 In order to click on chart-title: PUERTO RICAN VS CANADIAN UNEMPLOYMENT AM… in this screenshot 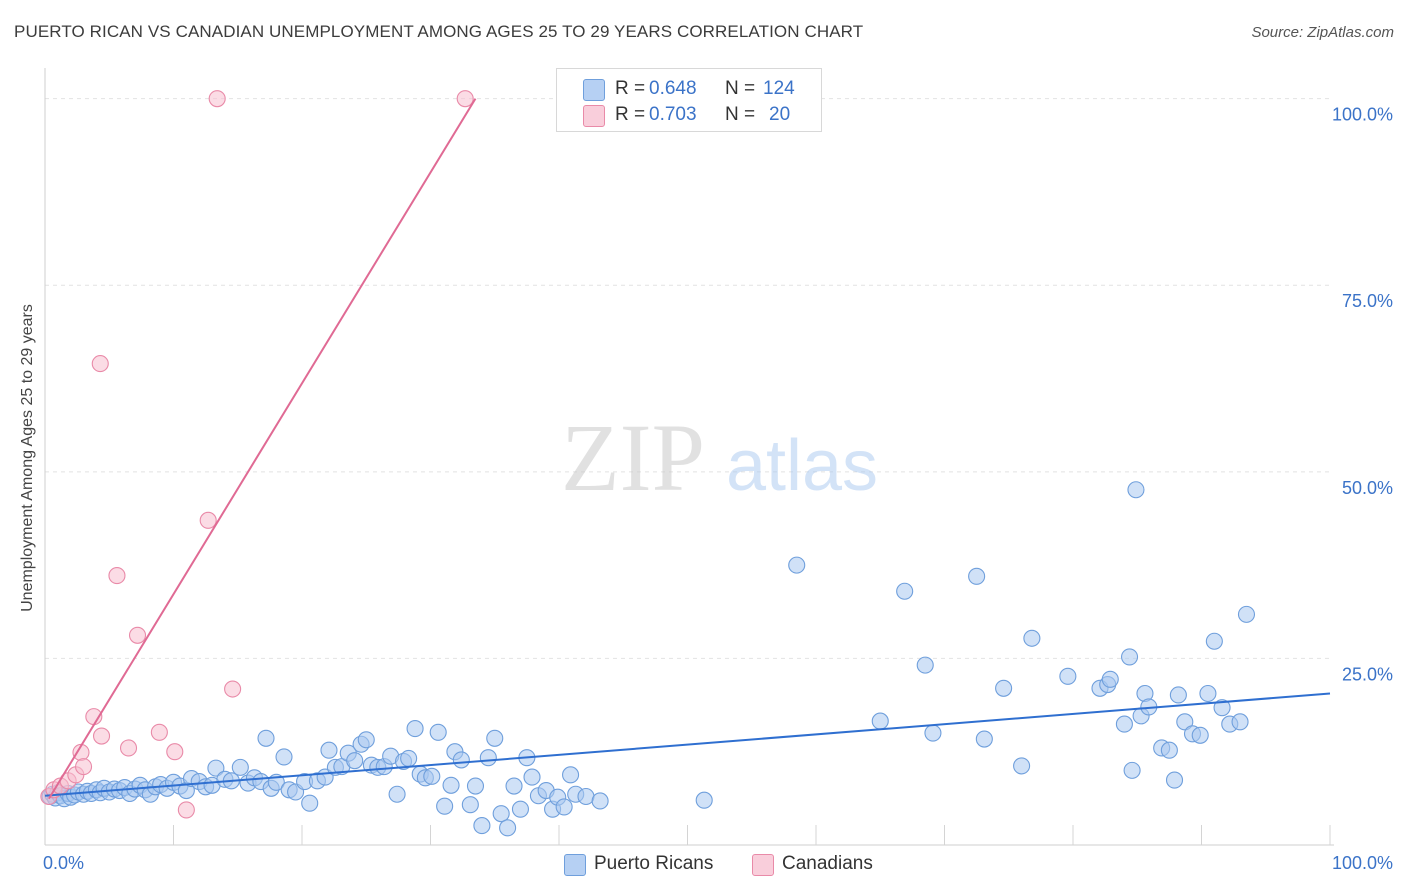, I will do `click(439, 31)`.